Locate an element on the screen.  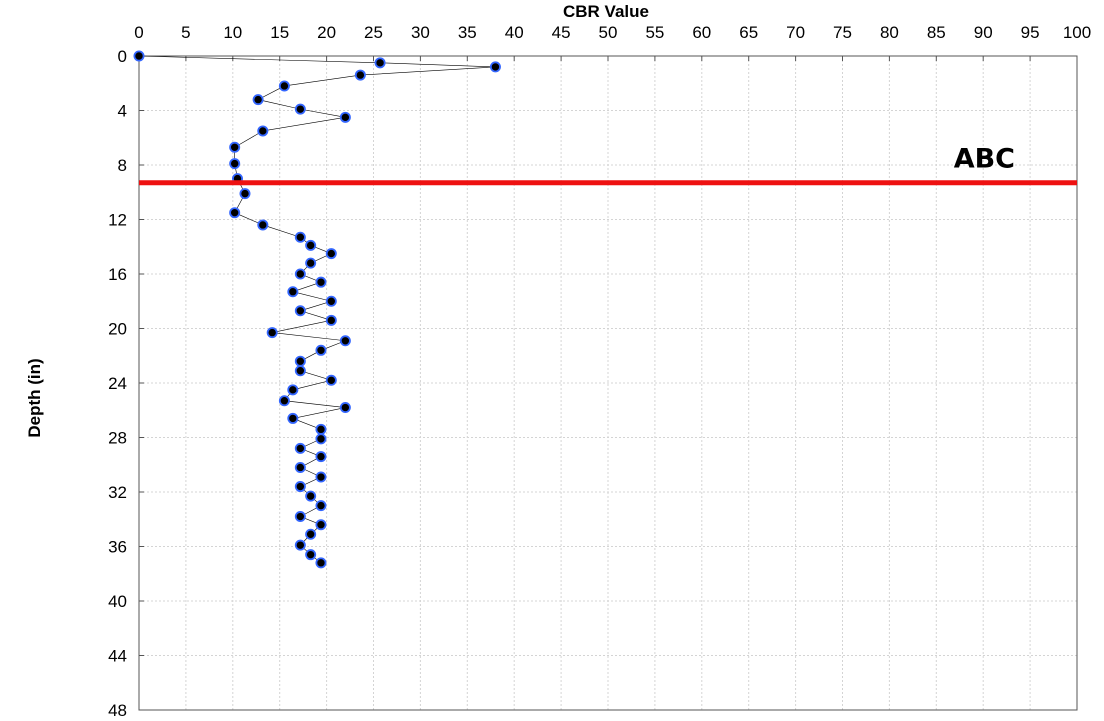
y-tick-label: 24 is located at coordinates (117, 383).